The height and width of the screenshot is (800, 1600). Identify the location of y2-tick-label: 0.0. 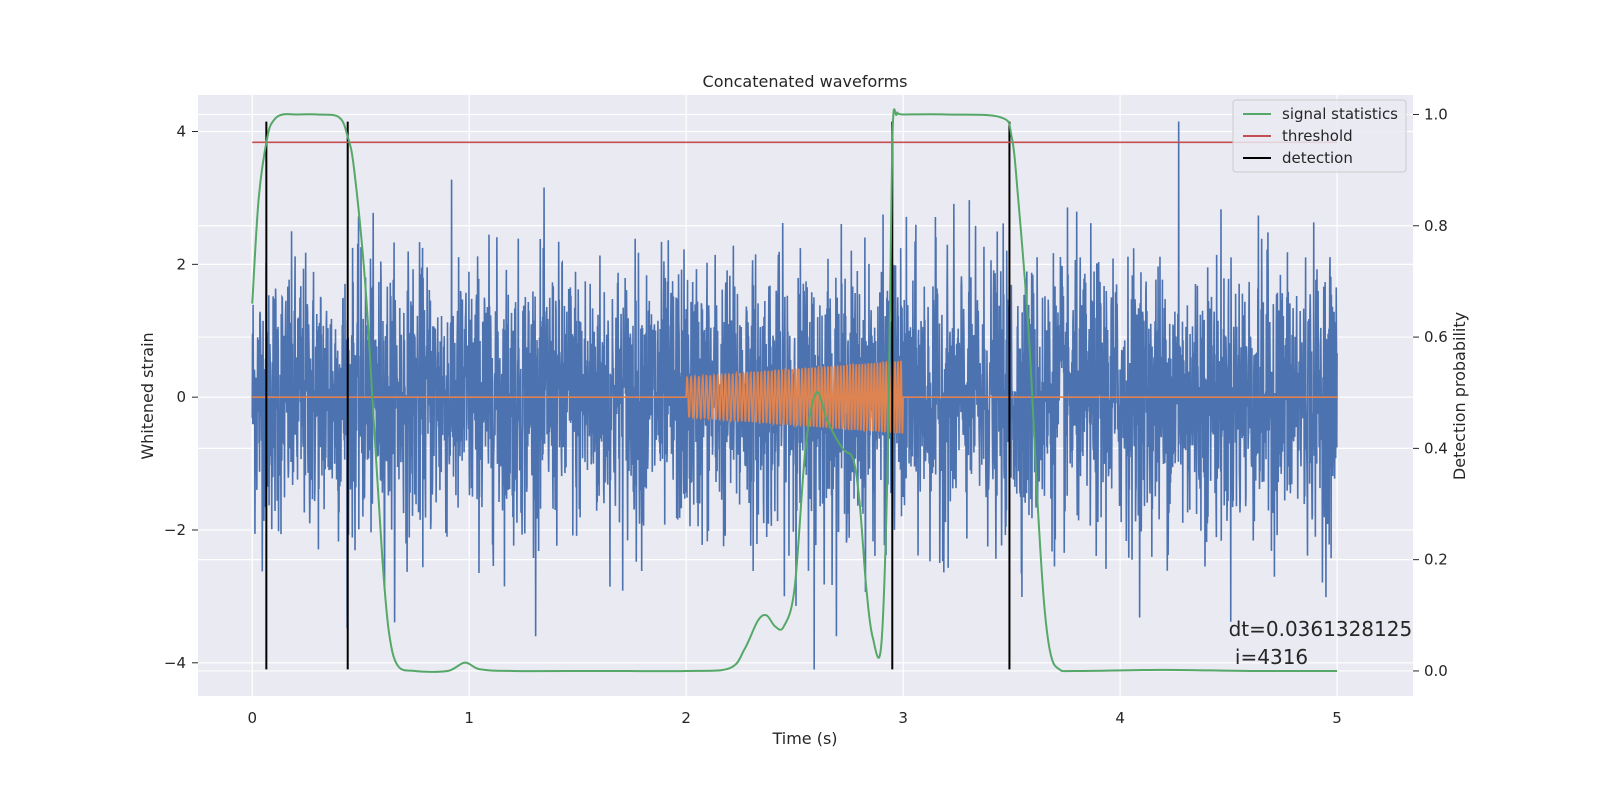
(1436, 671).